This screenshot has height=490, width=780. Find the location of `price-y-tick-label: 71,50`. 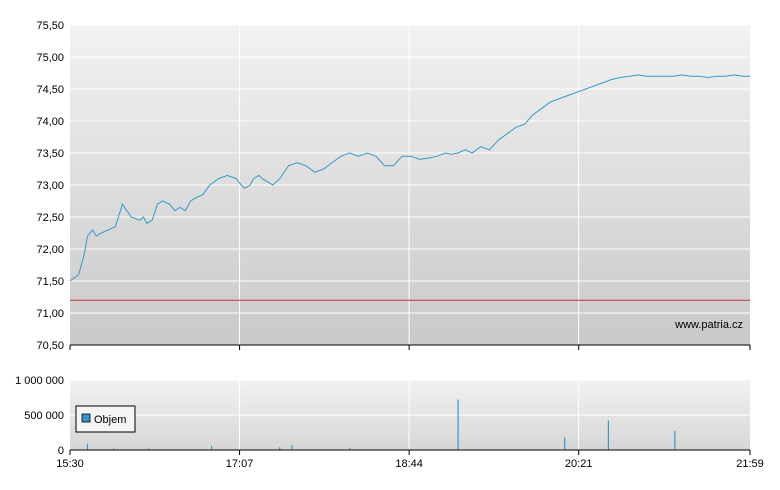

price-y-tick-label: 71,50 is located at coordinates (50, 282).